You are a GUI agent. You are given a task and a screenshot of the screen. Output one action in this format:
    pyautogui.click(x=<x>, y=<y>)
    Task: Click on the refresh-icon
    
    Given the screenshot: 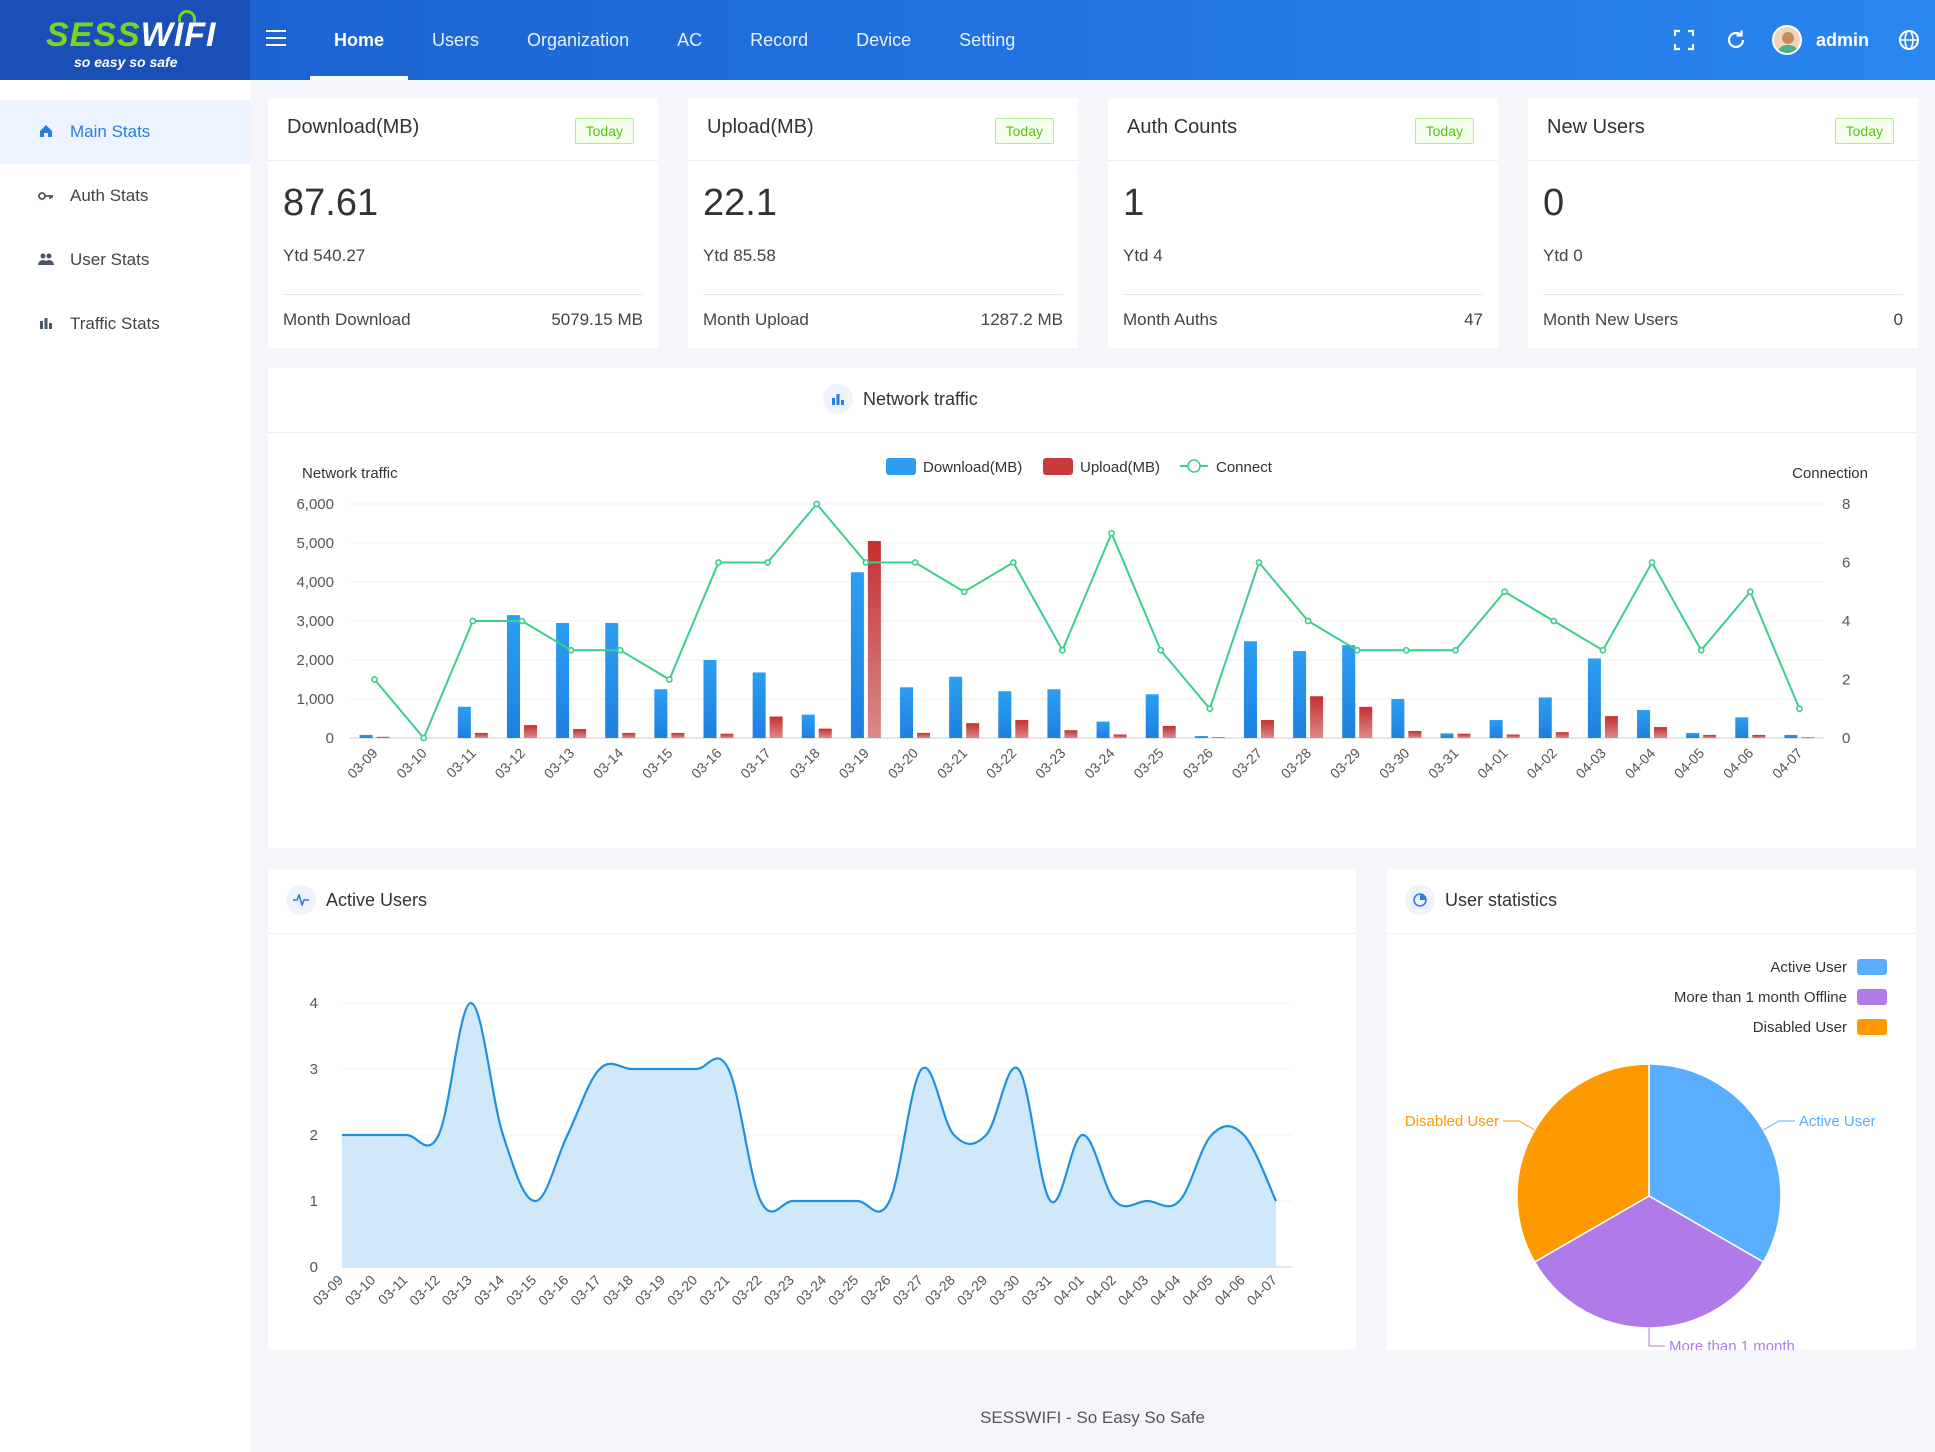 What is the action you would take?
    pyautogui.click(x=1736, y=40)
    